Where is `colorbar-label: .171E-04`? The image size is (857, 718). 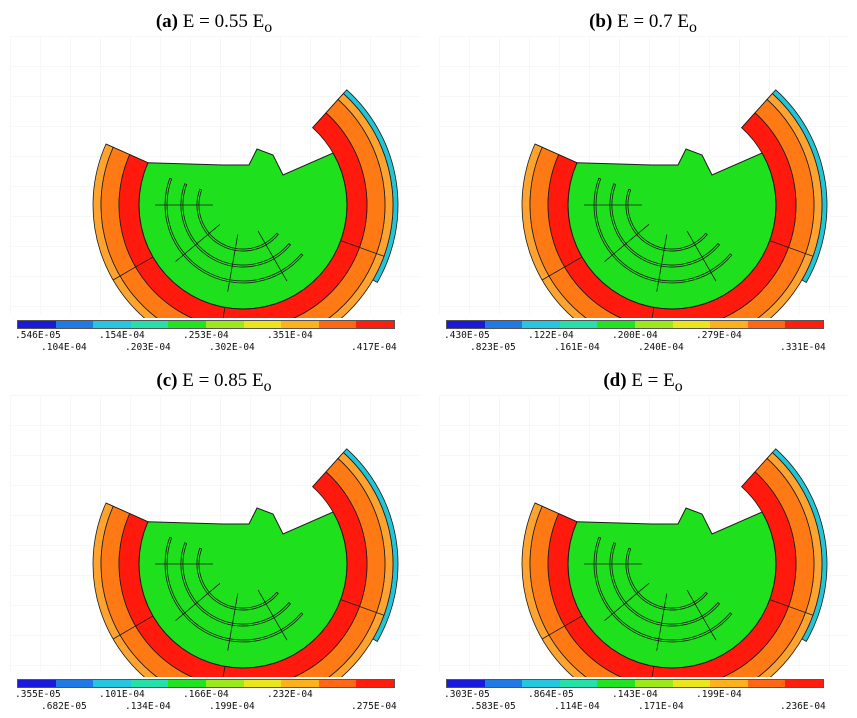
colorbar-label: .171E-04 is located at coordinates (661, 706).